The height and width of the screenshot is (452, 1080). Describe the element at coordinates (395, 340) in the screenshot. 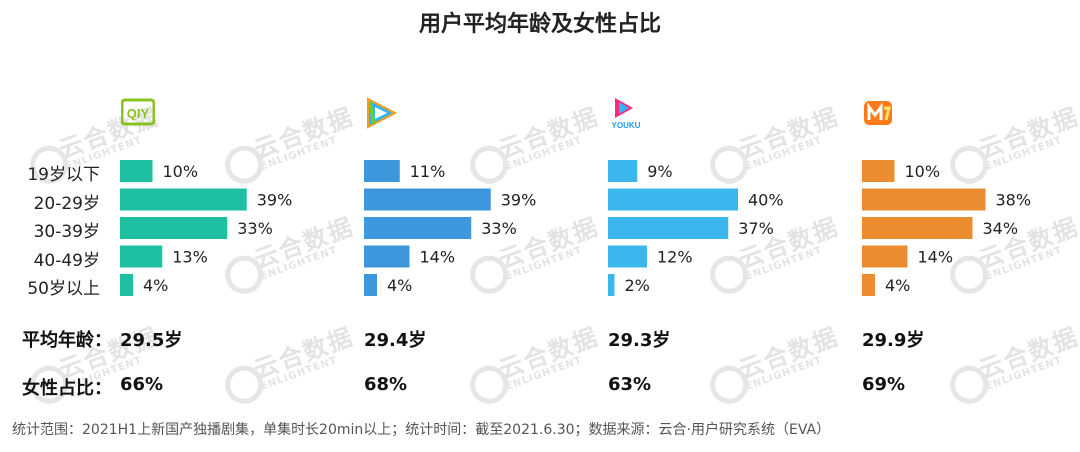

I see `tencent-video-avg-age: 29.4岁` at that location.